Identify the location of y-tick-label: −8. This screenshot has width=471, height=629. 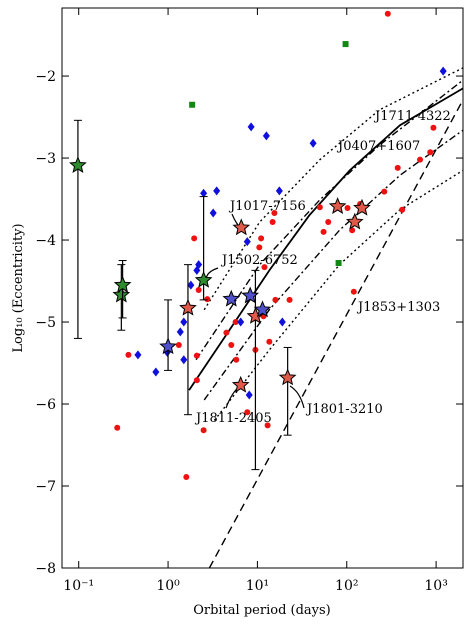
(45, 569).